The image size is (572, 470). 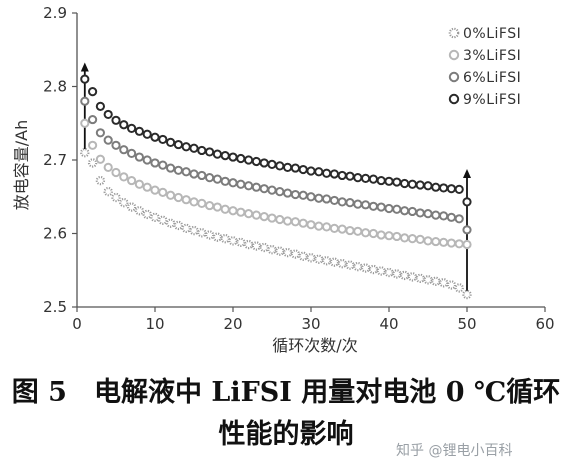 What do you see at coordinates (388, 324) in the screenshot?
I see `x-tick-label: 40` at bounding box center [388, 324].